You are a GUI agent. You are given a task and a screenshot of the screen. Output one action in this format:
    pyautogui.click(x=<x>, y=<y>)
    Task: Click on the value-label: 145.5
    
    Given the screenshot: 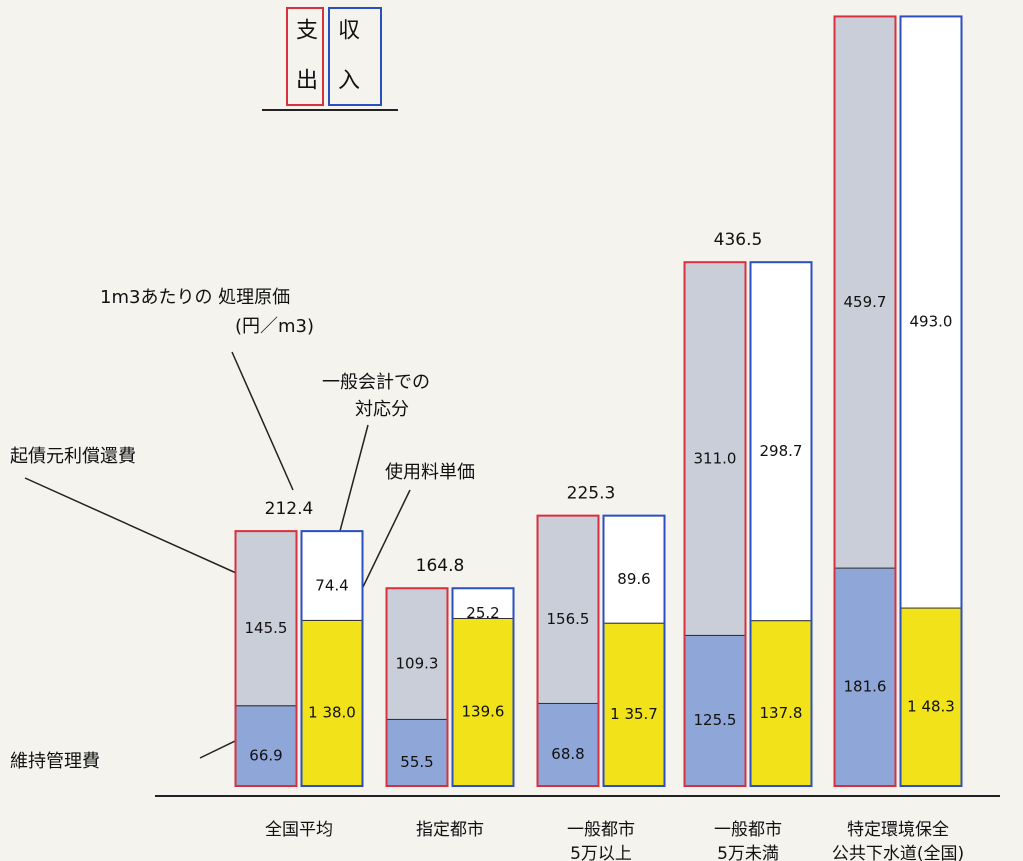 What is the action you would take?
    pyautogui.click(x=266, y=628)
    